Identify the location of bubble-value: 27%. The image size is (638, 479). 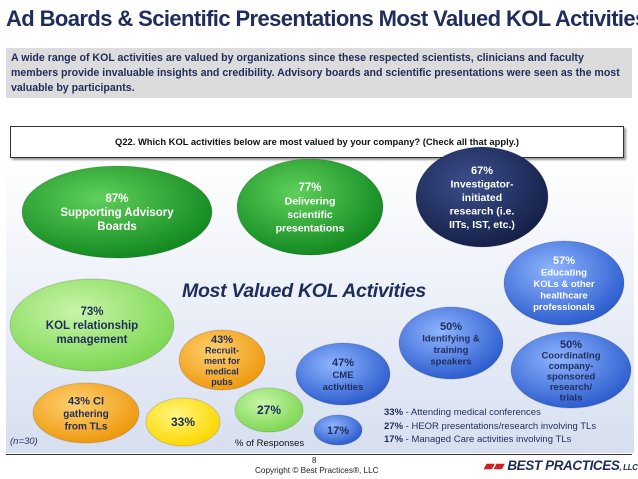
(269, 410).